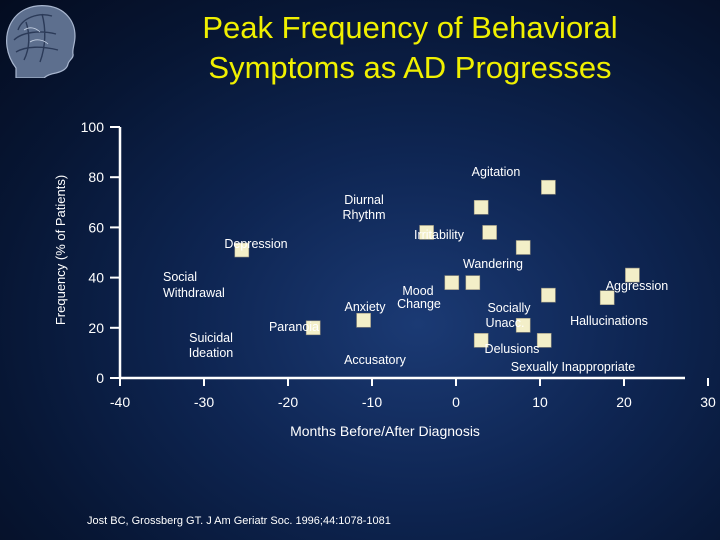 Image resolution: width=720 pixels, height=540 pixels. What do you see at coordinates (410, 67) in the screenshot?
I see `title-line-2: Symptoms as AD Progresses` at bounding box center [410, 67].